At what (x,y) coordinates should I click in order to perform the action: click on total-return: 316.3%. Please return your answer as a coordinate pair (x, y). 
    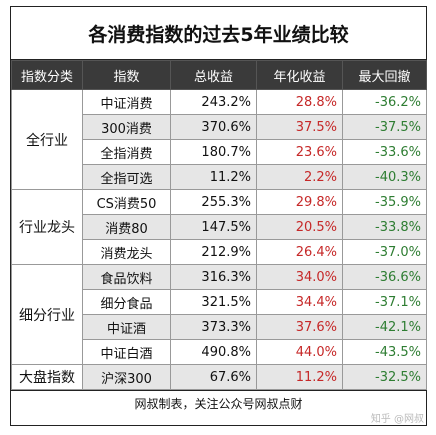
    Looking at the image, I should click on (213, 277).